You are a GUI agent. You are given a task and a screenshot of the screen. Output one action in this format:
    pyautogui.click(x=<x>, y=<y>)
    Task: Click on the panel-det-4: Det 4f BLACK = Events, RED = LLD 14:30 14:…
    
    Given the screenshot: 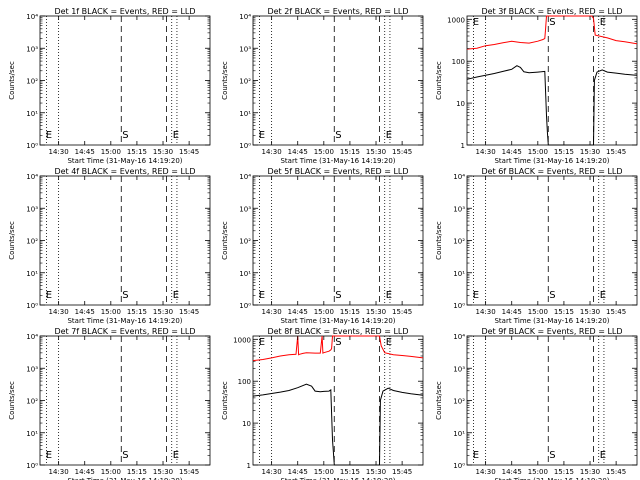 What is the action you would take?
    pyautogui.click(x=109, y=246)
    